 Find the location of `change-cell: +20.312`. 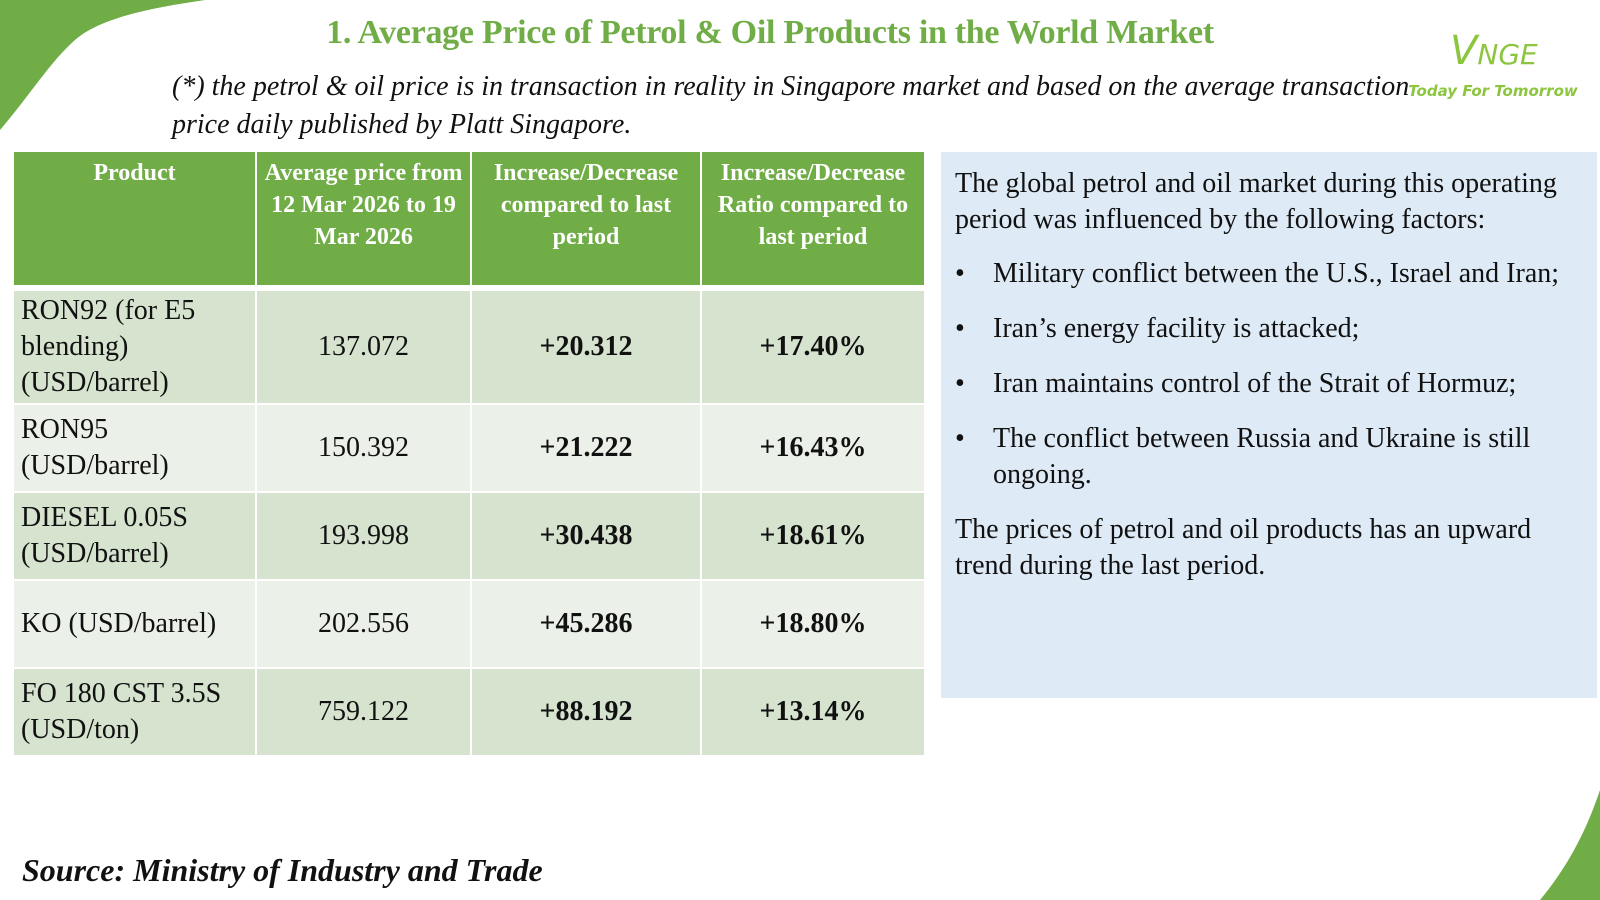

change-cell: +20.312 is located at coordinates (586, 346).